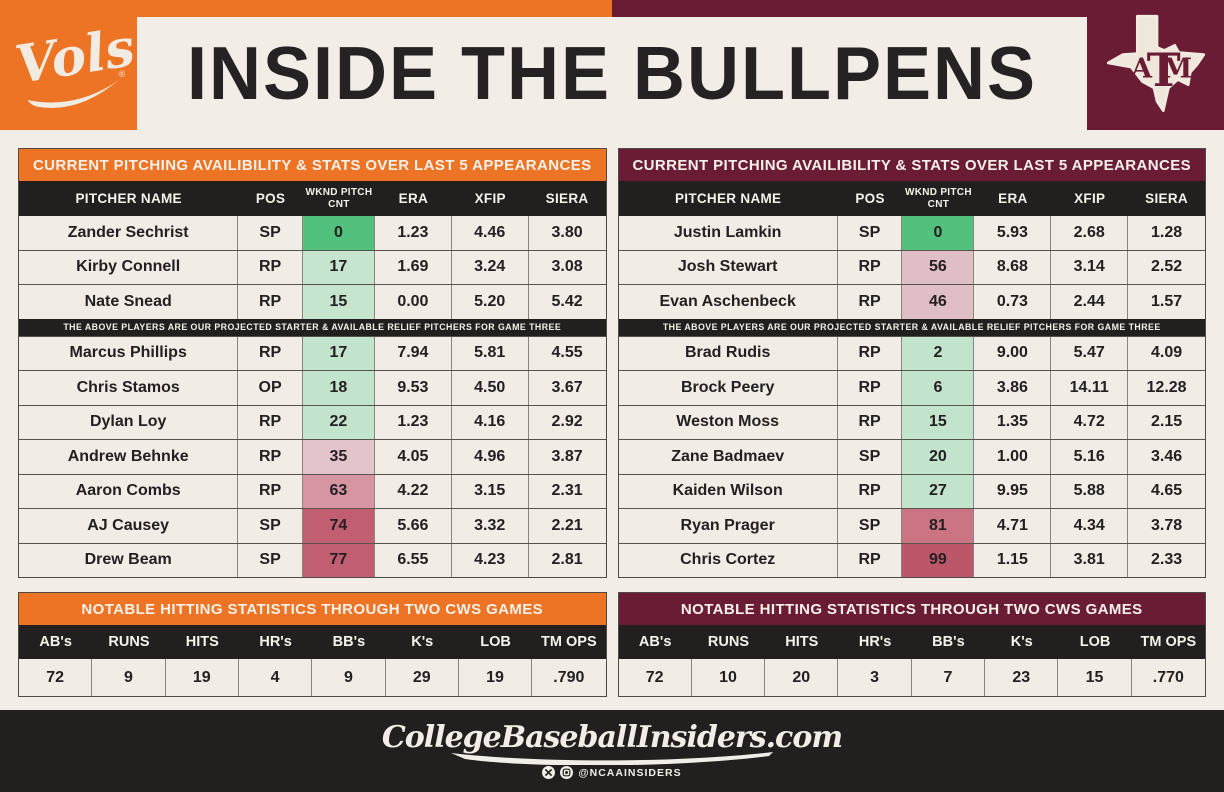 Image resolution: width=1224 pixels, height=792 pixels. Describe the element at coordinates (339, 198) in the screenshot. I see `col-header-wknd-pitch-cnt: WKND PITCH CNT` at that location.